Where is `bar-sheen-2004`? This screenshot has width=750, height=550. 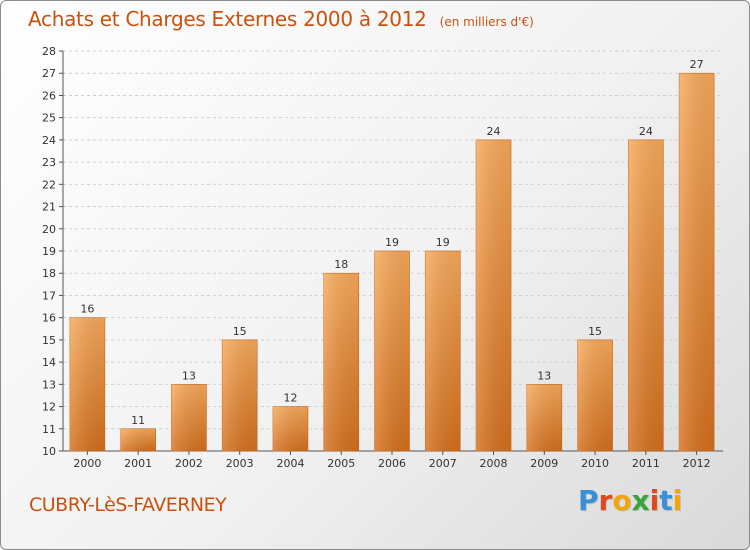 bar-sheen-2004 is located at coordinates (290, 428).